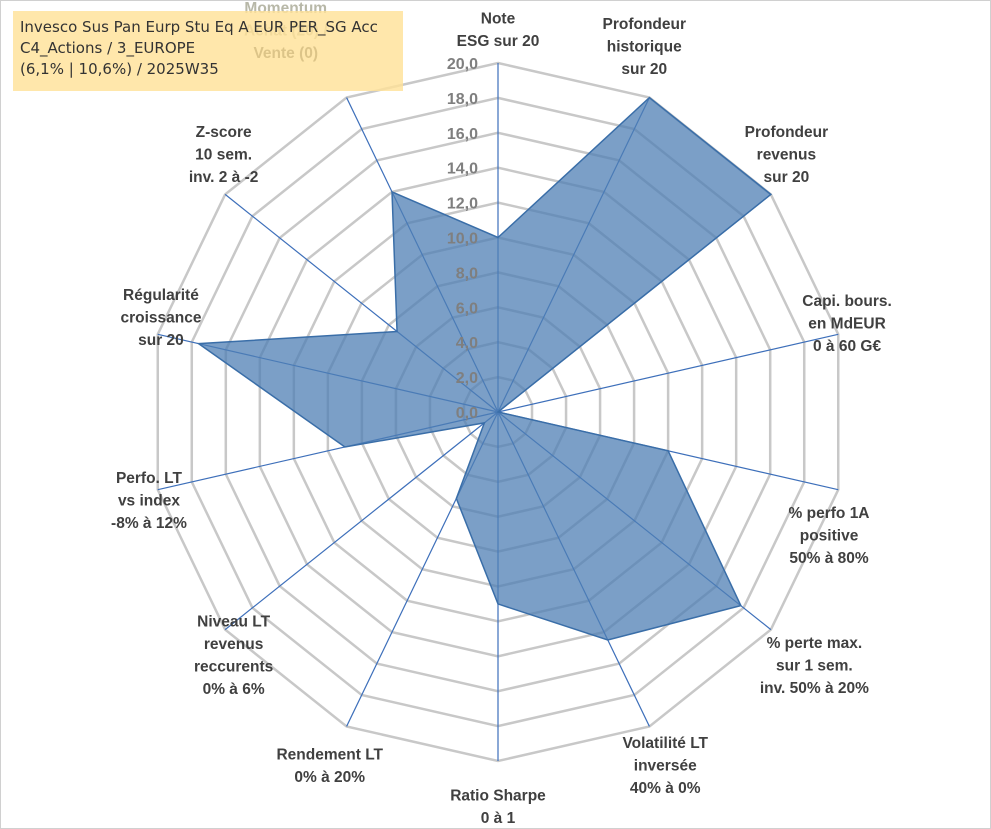  Describe the element at coordinates (847, 301) in the screenshot. I see `axis-label-line: Capi. bours.` at that location.